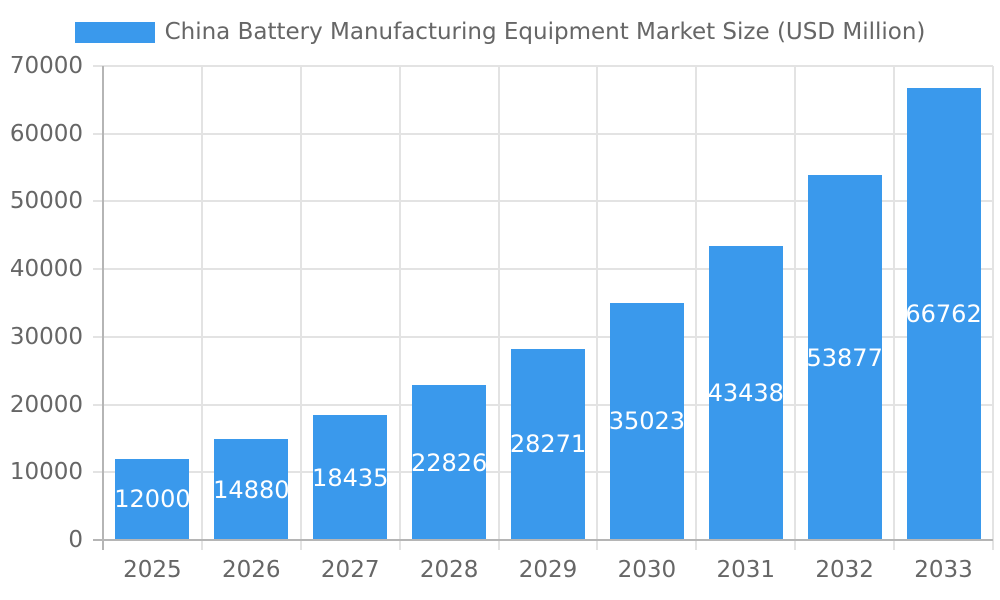  Describe the element at coordinates (46, 201) in the screenshot. I see `y-tick-label: 50000` at that location.